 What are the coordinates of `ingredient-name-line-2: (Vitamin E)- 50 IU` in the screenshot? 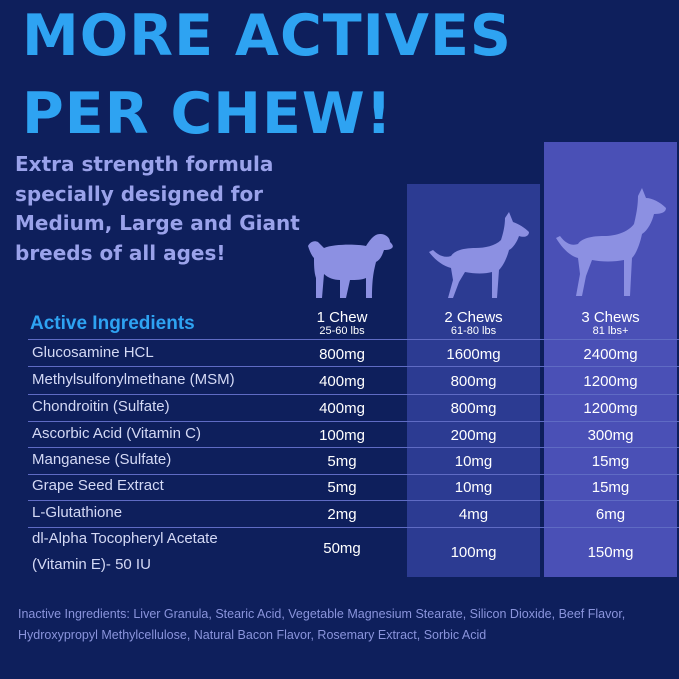 It's located at (91, 564).